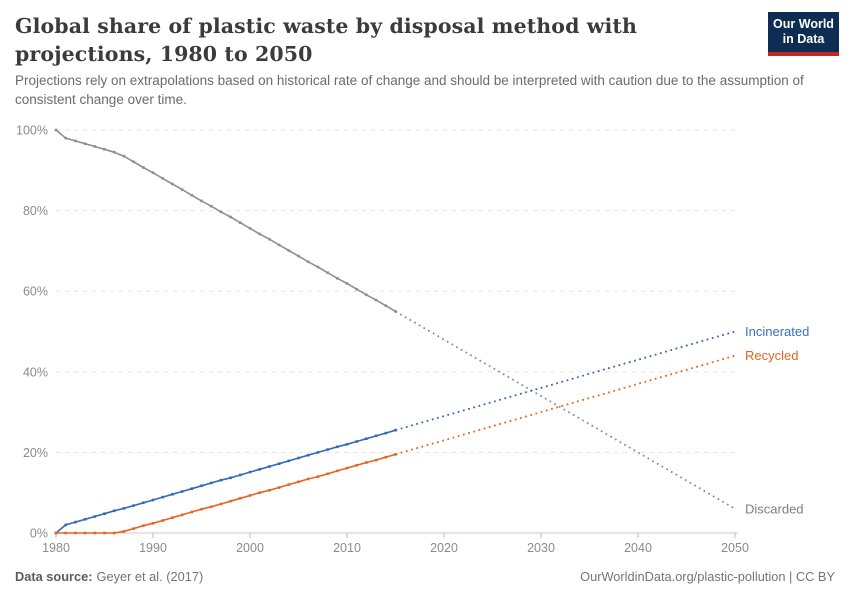 Image resolution: width=850 pixels, height=600 pixels. What do you see at coordinates (150, 576) in the screenshot?
I see `data-source-value: Geyer et al. (2017)` at bounding box center [150, 576].